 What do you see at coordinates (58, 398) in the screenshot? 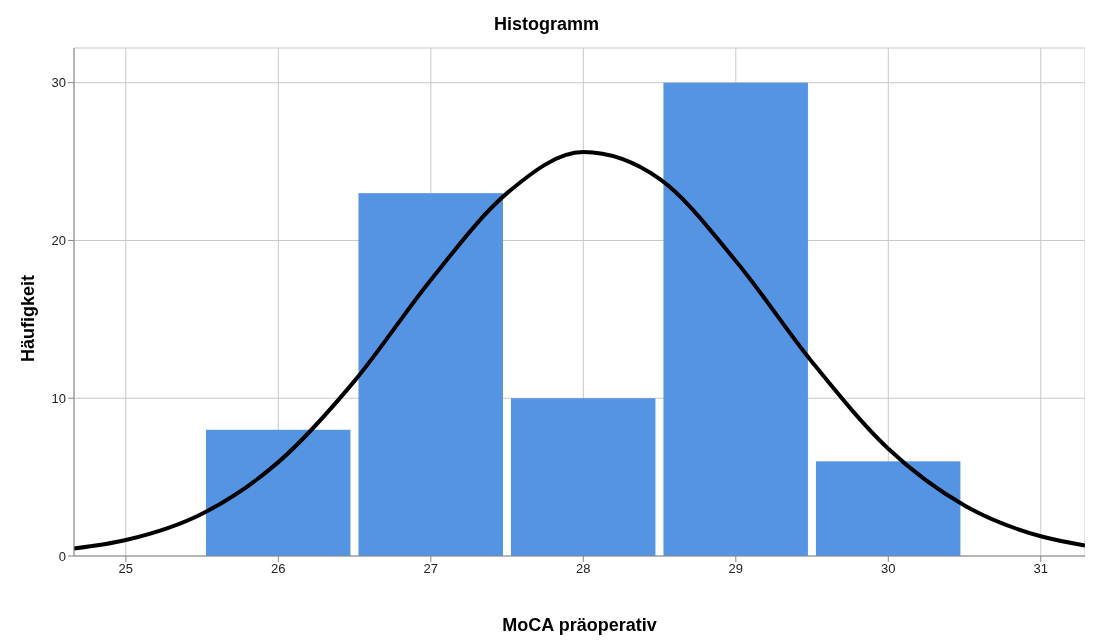
I see `y-tick-label: 10` at bounding box center [58, 398].